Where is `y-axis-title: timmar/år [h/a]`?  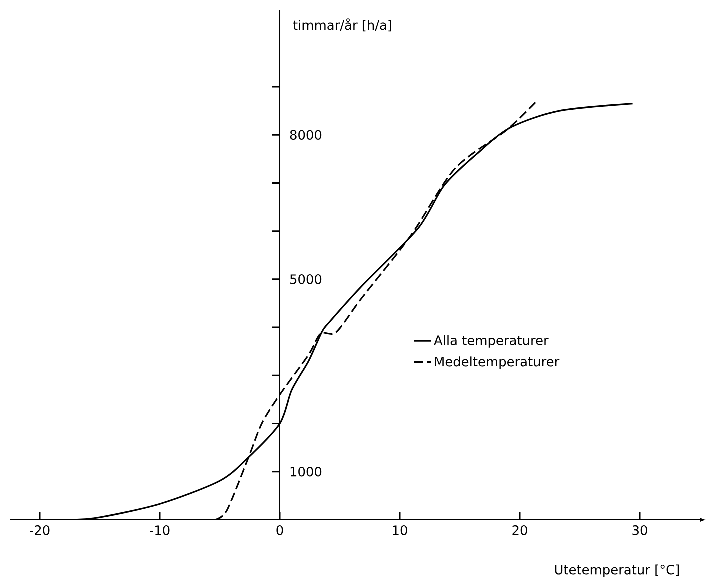
y-axis-title: timmar/år [h/a] is located at coordinates (342, 25).